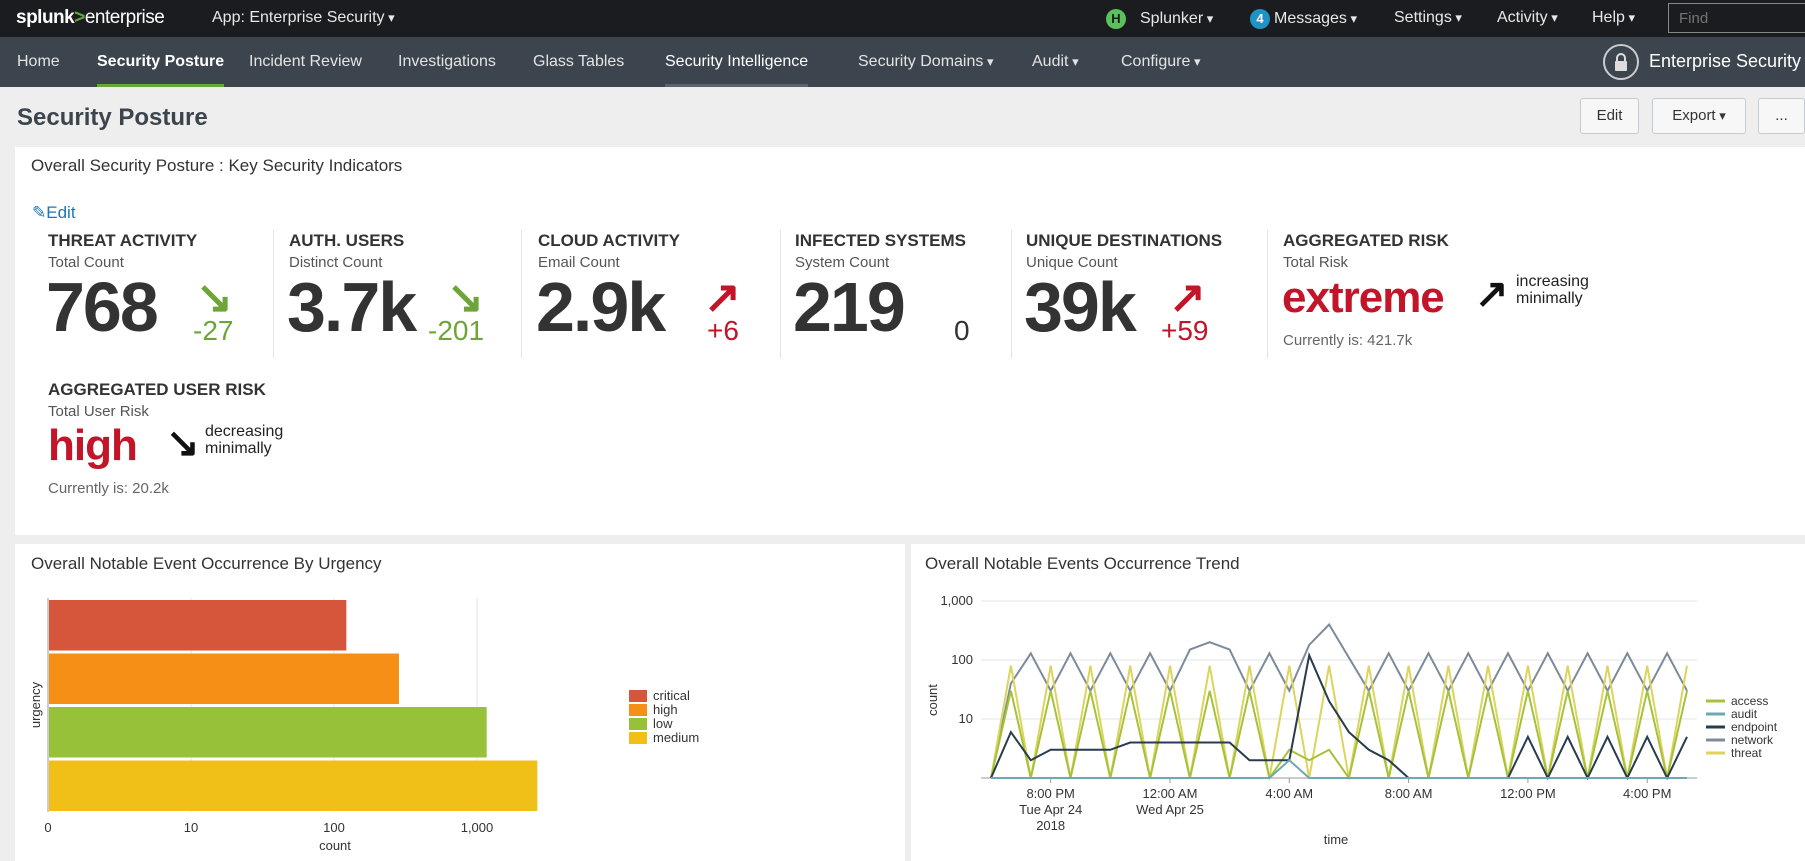  I want to click on nav-investigations: Investigations, so click(447, 61).